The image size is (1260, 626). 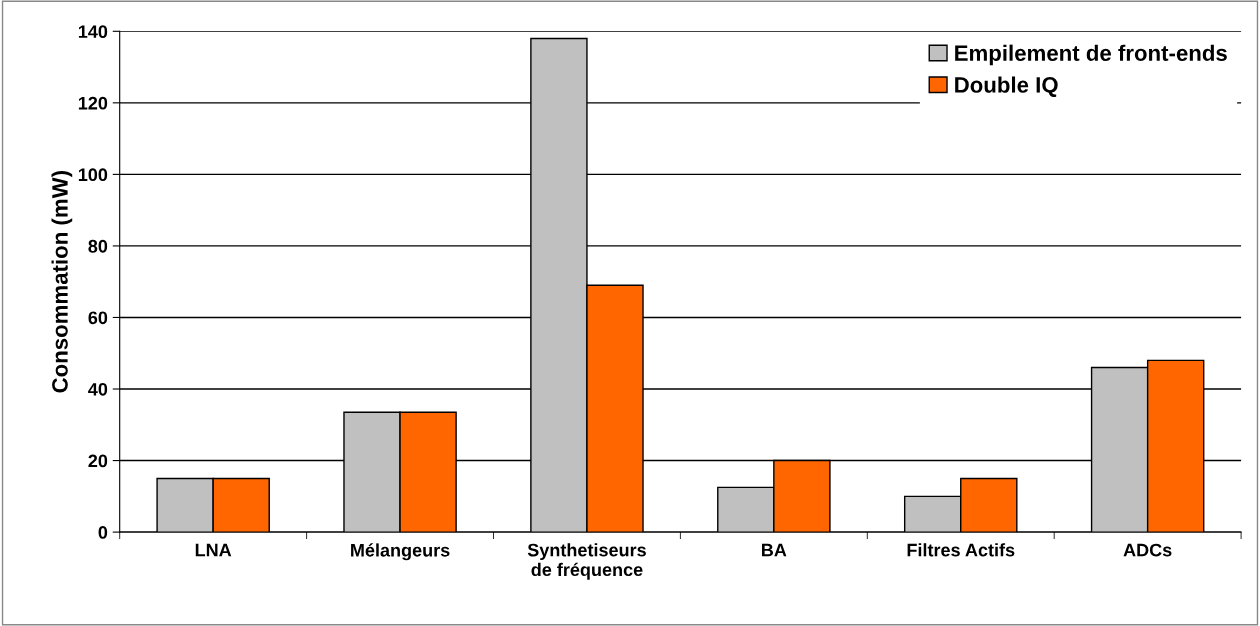 I want to click on y-tick-label: 140, so click(x=93, y=32).